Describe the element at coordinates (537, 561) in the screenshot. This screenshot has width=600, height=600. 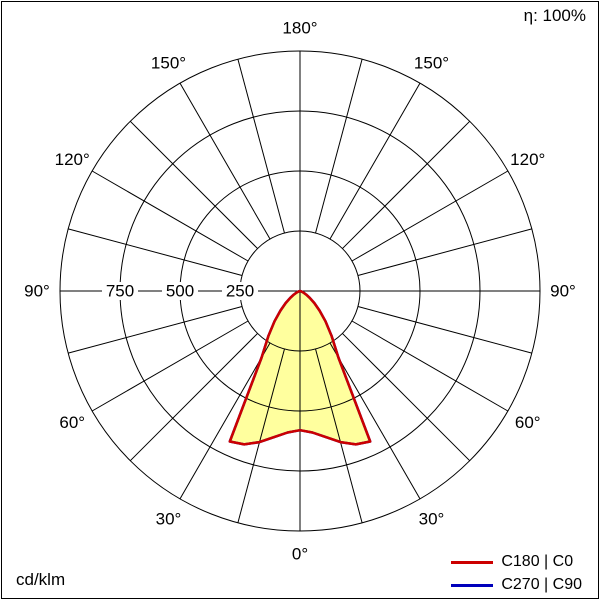
I see `legend-label-c0: C180 | C0` at that location.